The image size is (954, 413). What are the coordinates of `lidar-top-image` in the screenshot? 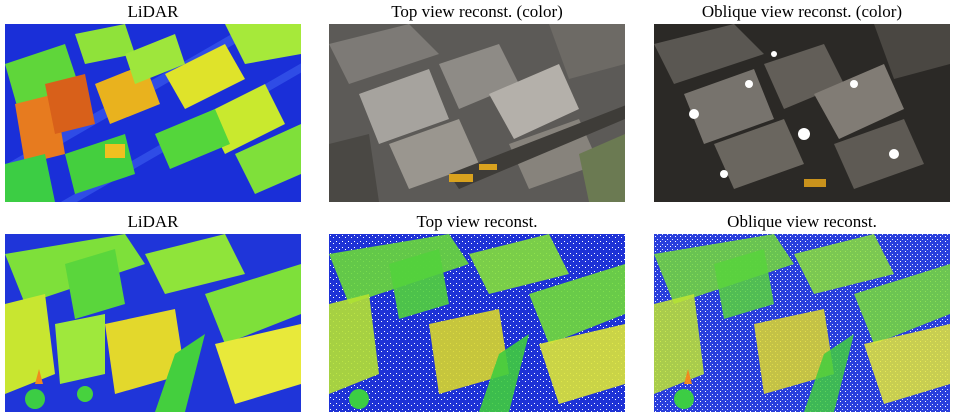 It's located at (153, 113).